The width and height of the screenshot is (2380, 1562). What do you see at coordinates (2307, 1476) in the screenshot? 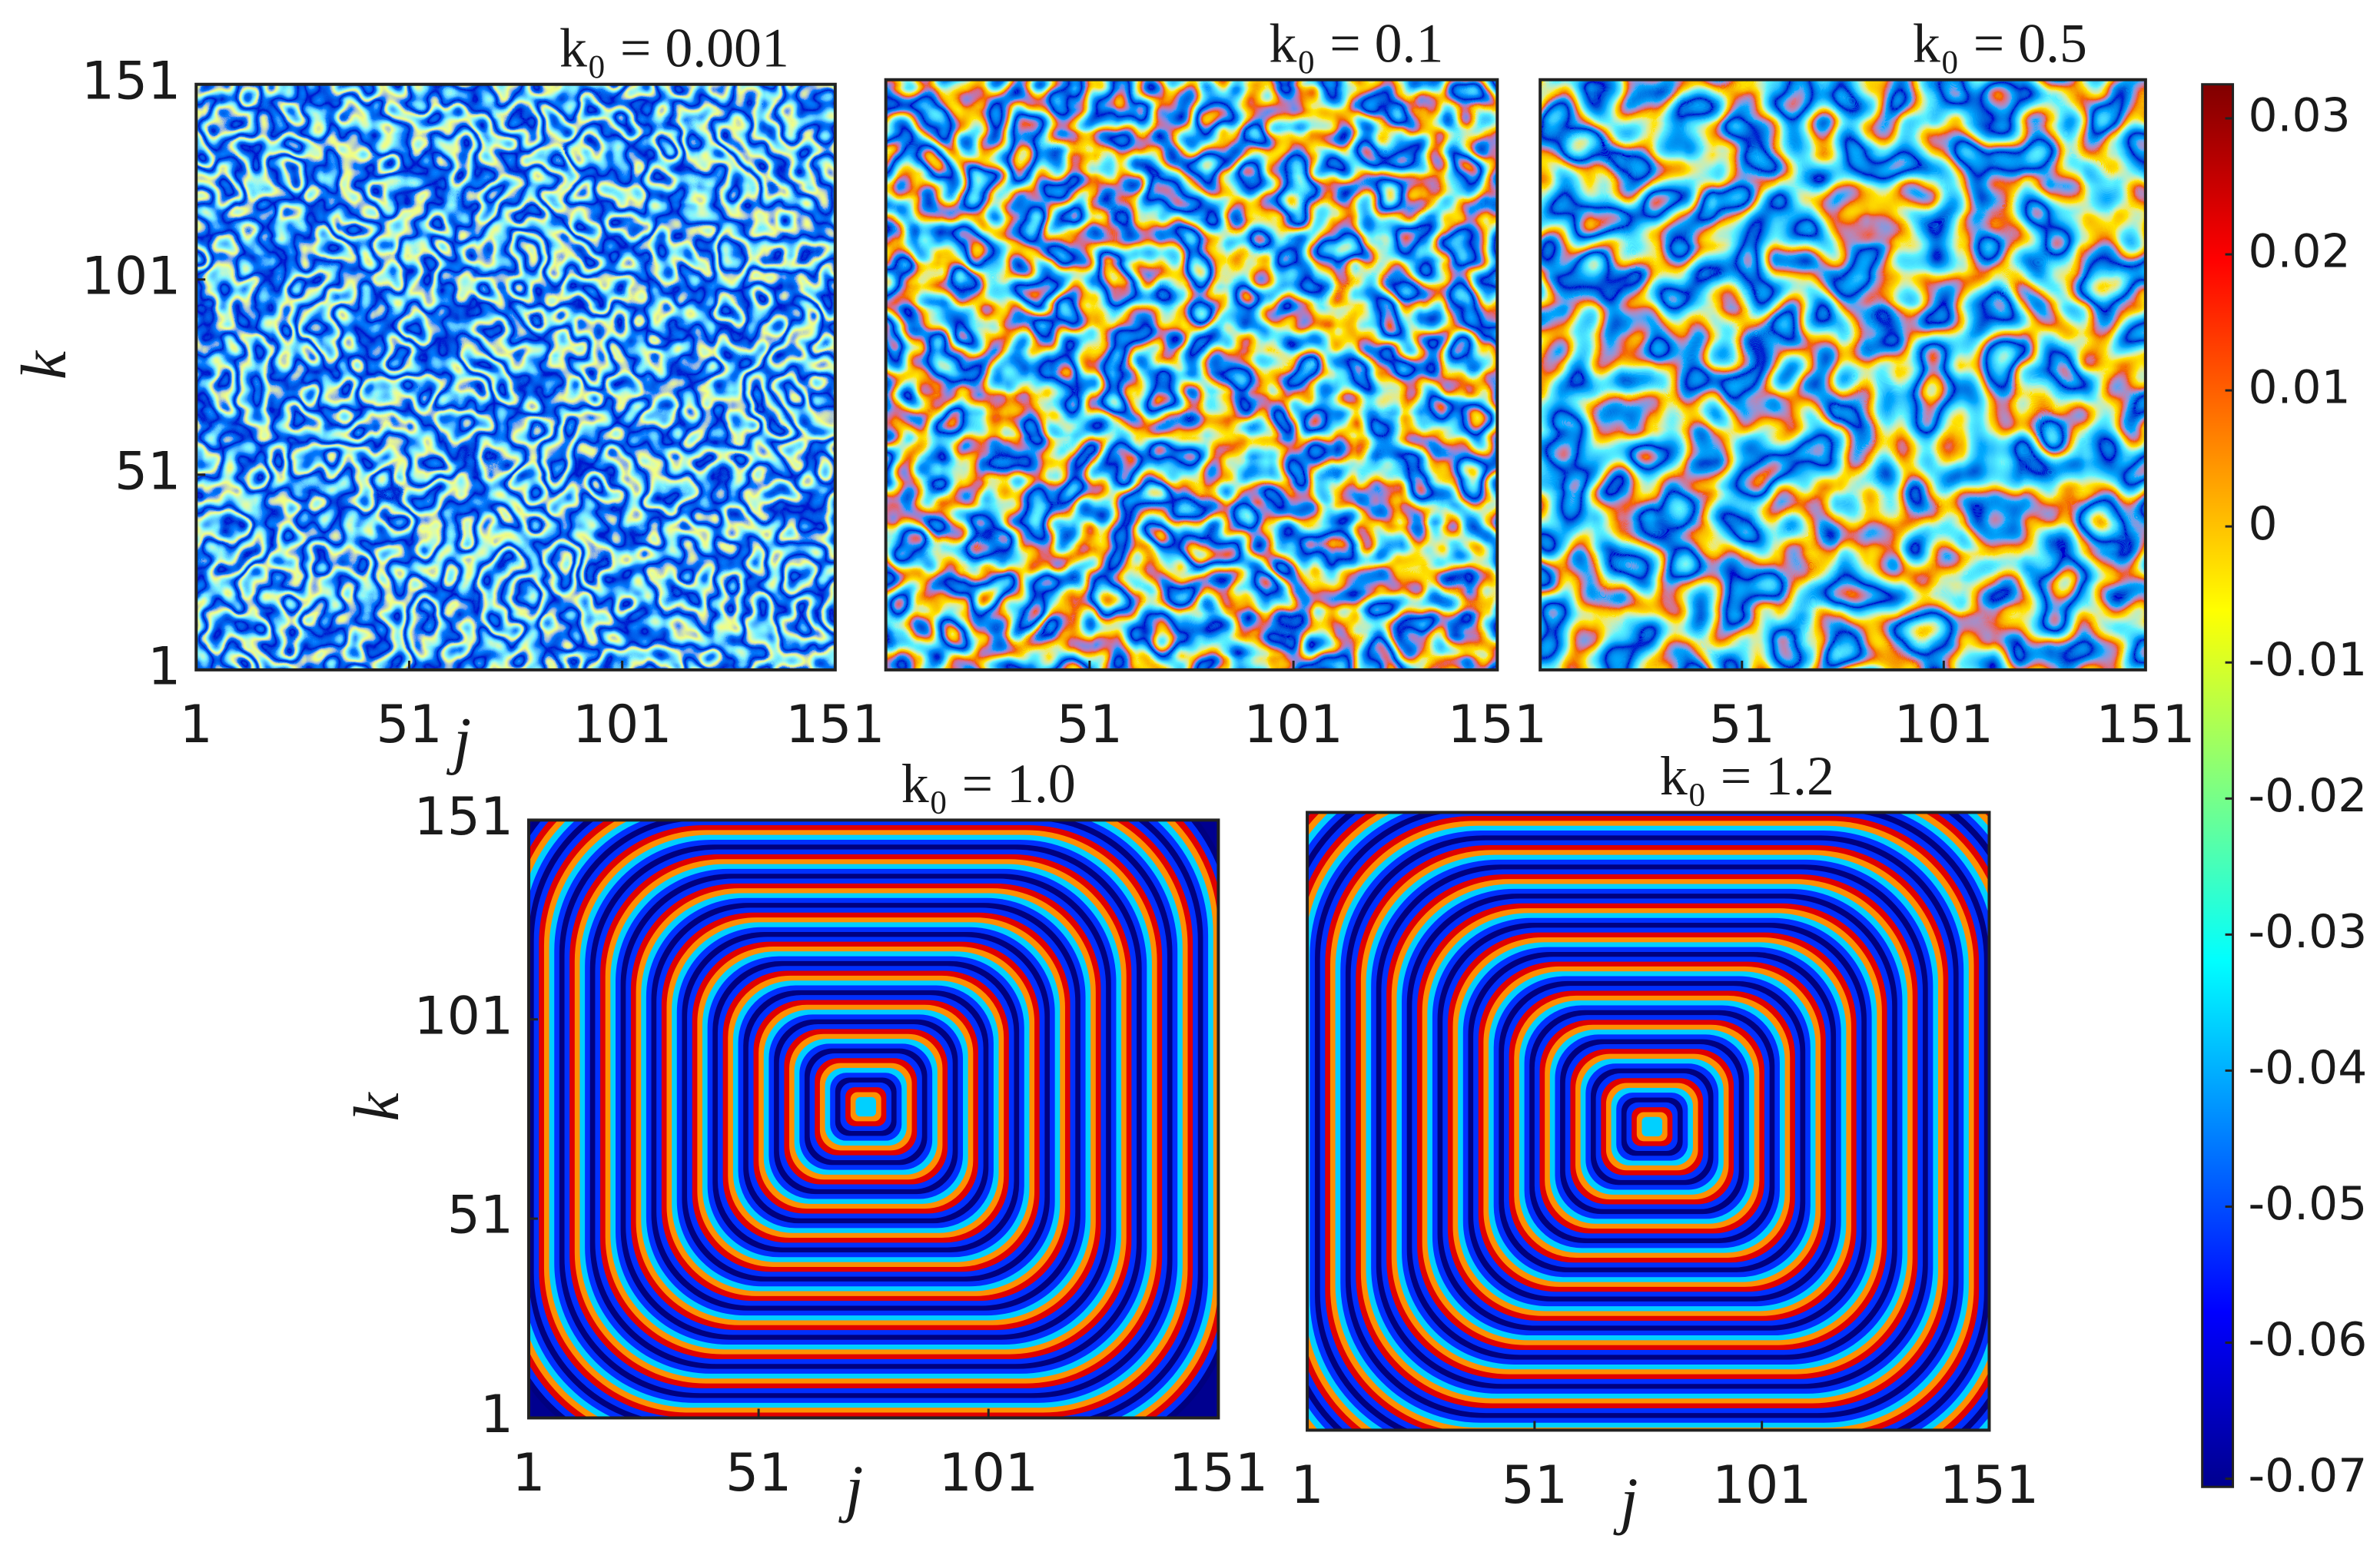
I see `colorbar-tick-label: -0.07` at bounding box center [2307, 1476].